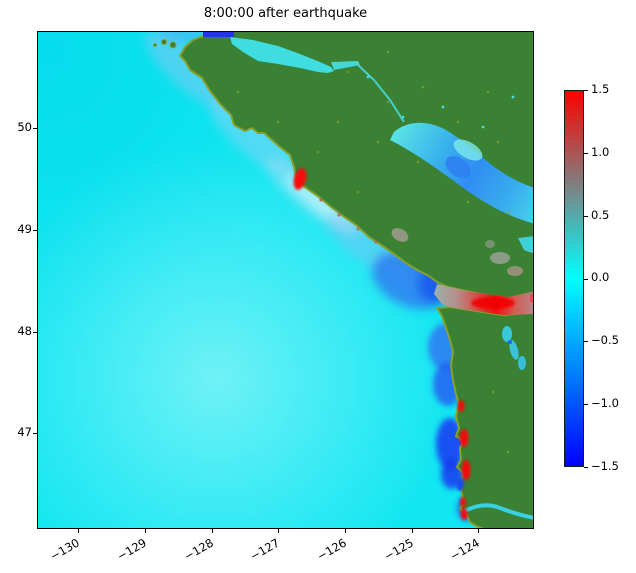 Image resolution: width=636 pixels, height=573 pixels. What do you see at coordinates (398, 549) in the screenshot?
I see `x-tick-label: −125` at bounding box center [398, 549].